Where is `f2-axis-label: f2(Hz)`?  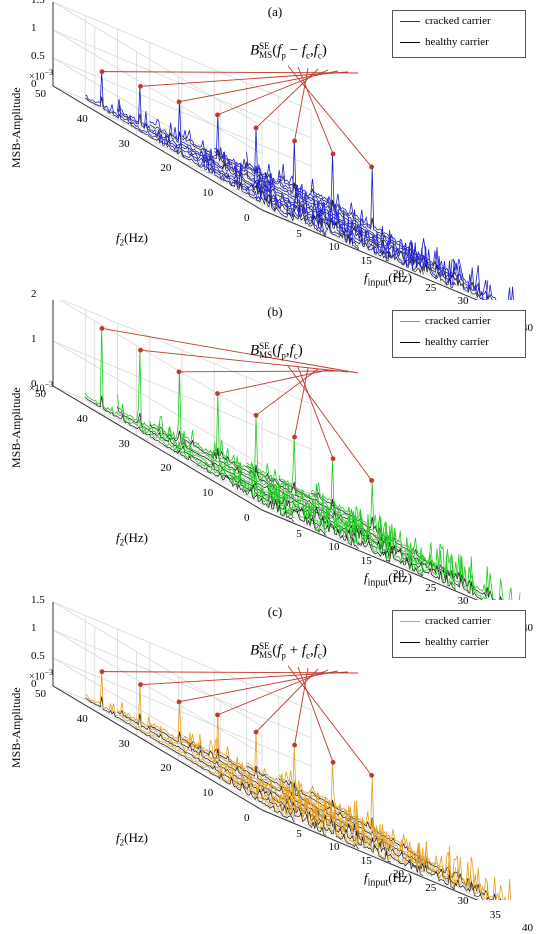
f2-axis-label: f2(Hz) is located at coordinates (132, 239).